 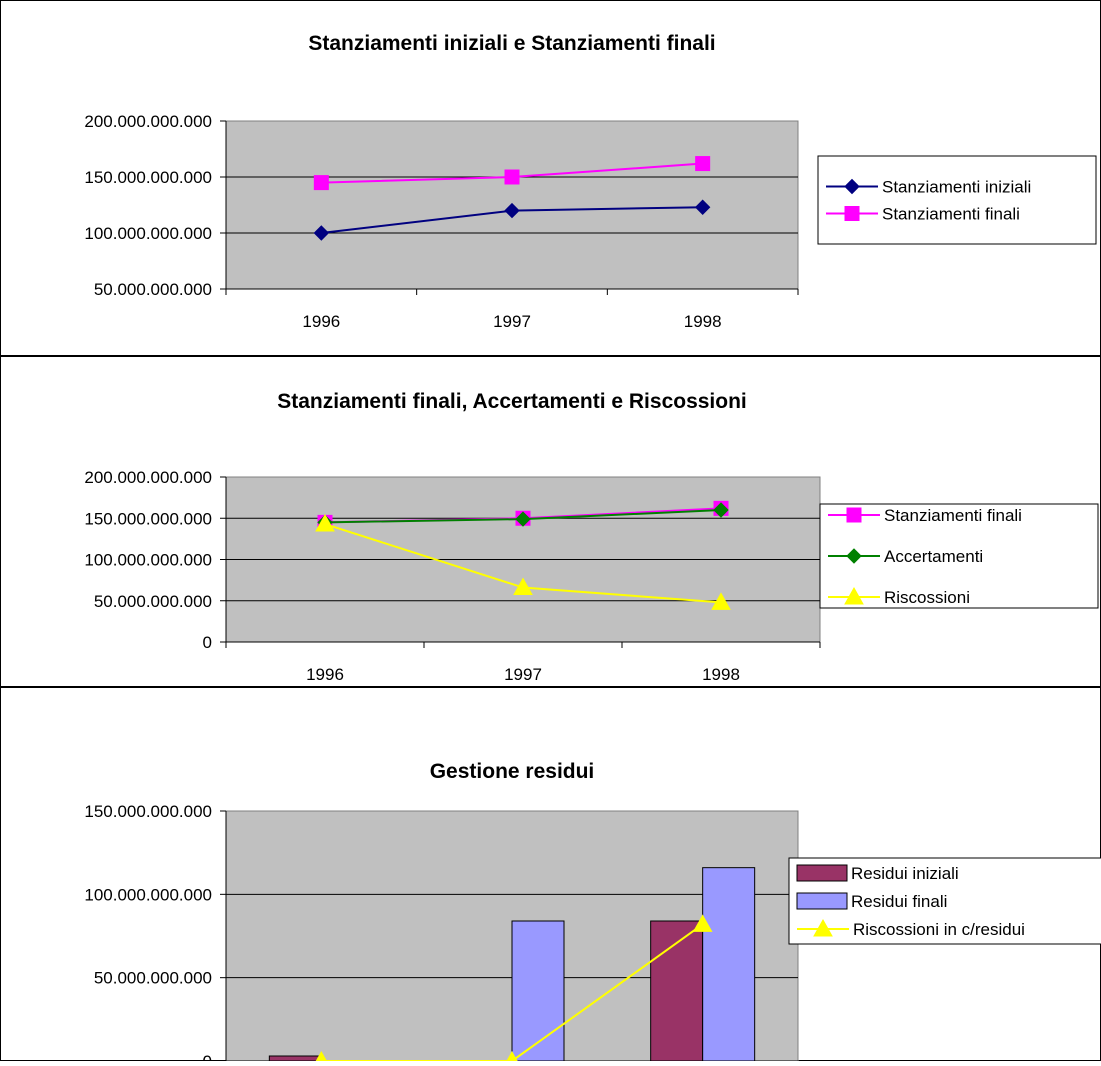 I want to click on data-point-2-1996, so click(x=321, y=183).